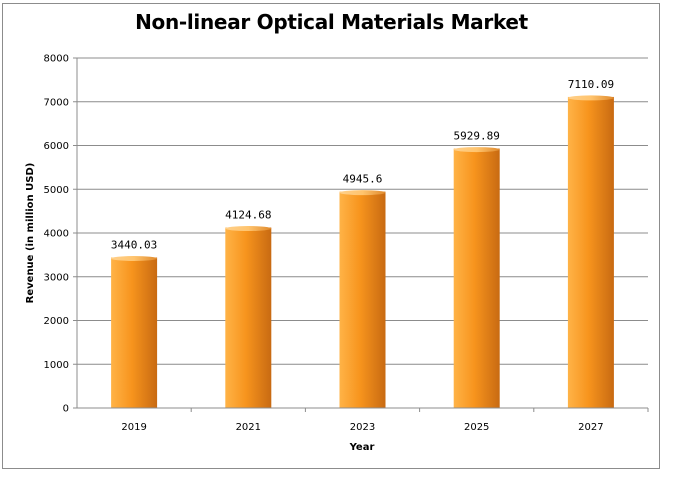 This screenshot has height=481, width=673. What do you see at coordinates (134, 258) in the screenshot?
I see `bar-cap-2019` at bounding box center [134, 258].